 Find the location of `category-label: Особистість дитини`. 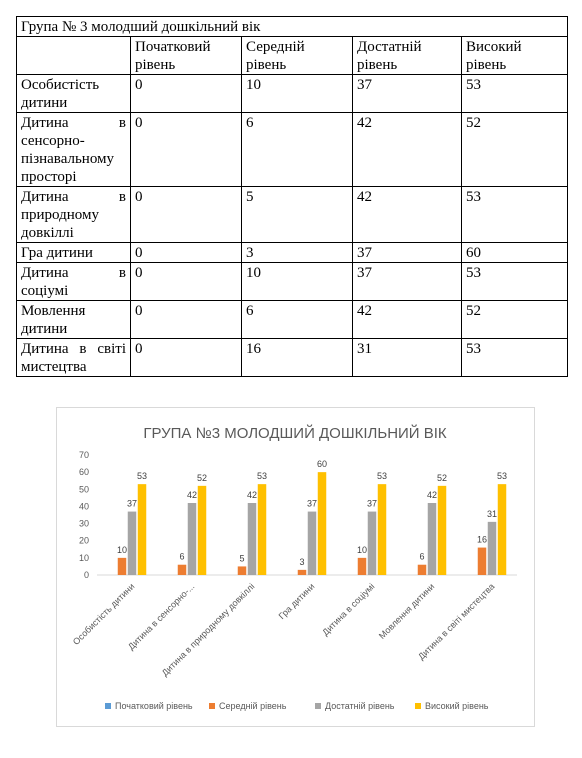

category-label: Особистість дитини is located at coordinates (104, 614).